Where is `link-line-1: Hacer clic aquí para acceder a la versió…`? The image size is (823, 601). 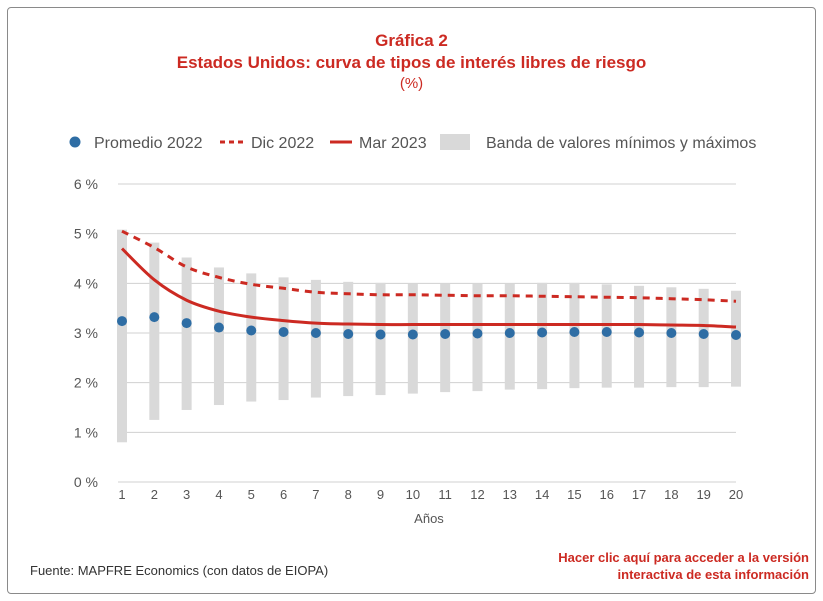
link-line-1: Hacer clic aquí para acceder a la versió… is located at coordinates (683, 557).